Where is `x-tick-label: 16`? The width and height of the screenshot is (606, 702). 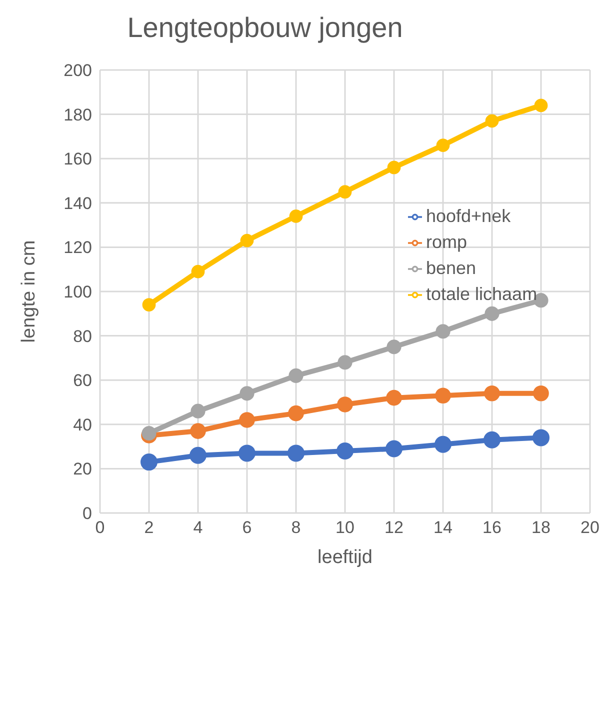 x-tick-label: 16 is located at coordinates (492, 528).